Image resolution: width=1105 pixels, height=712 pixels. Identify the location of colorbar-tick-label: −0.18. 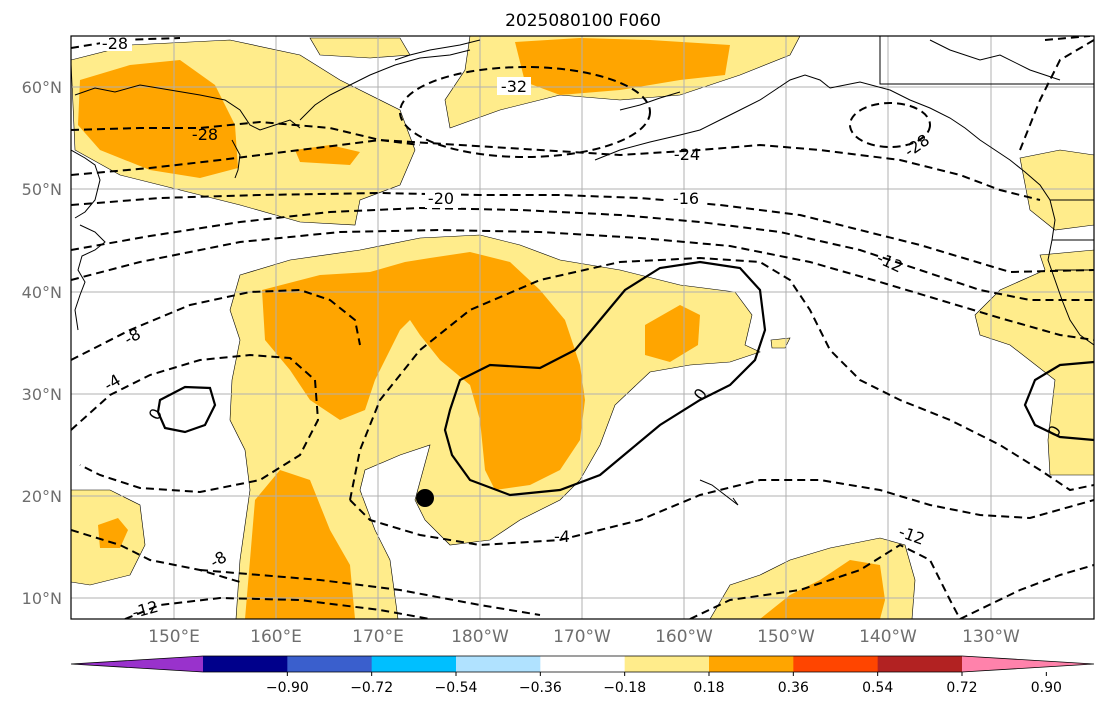
(624, 688).